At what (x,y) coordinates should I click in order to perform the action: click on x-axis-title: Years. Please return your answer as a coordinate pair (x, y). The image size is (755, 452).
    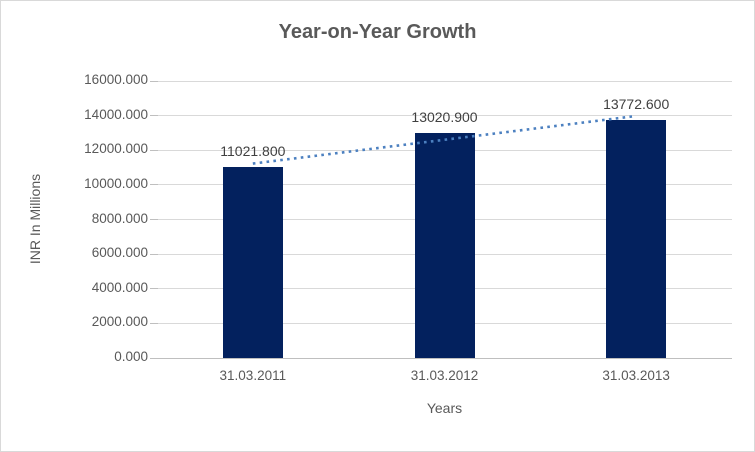
    Looking at the image, I should click on (444, 408).